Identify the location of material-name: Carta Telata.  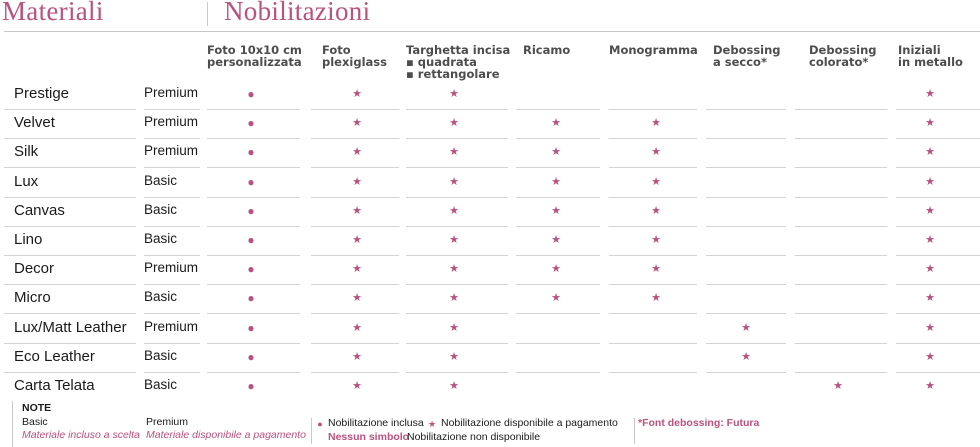
(54, 385).